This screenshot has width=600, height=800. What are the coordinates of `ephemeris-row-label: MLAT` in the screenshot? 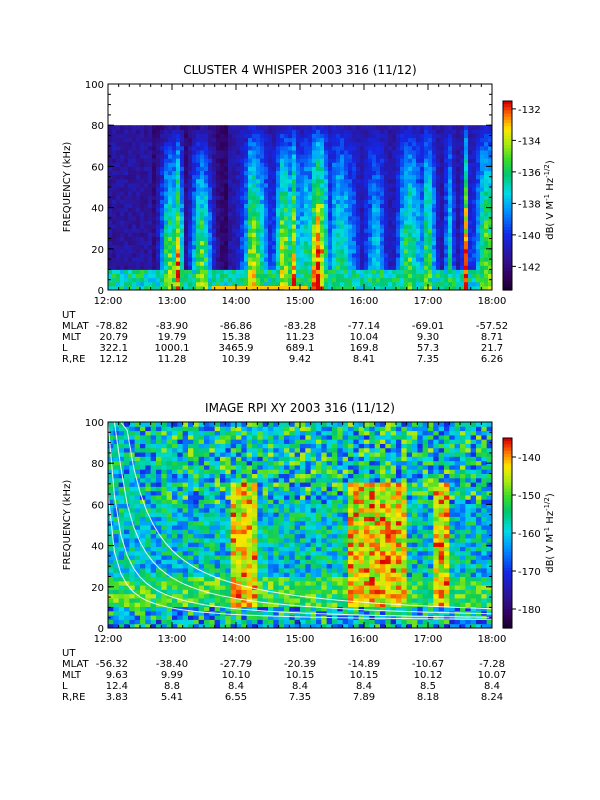 It's located at (75, 326).